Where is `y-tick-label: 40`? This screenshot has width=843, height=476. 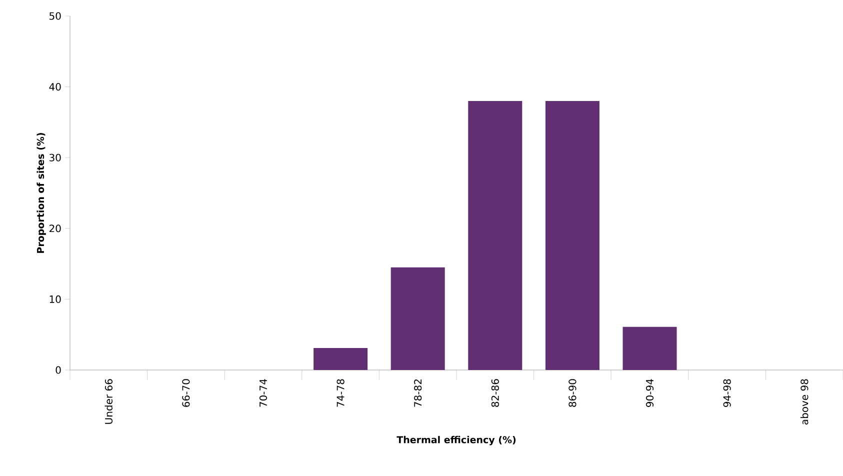 y-tick-label: 40 is located at coordinates (55, 87).